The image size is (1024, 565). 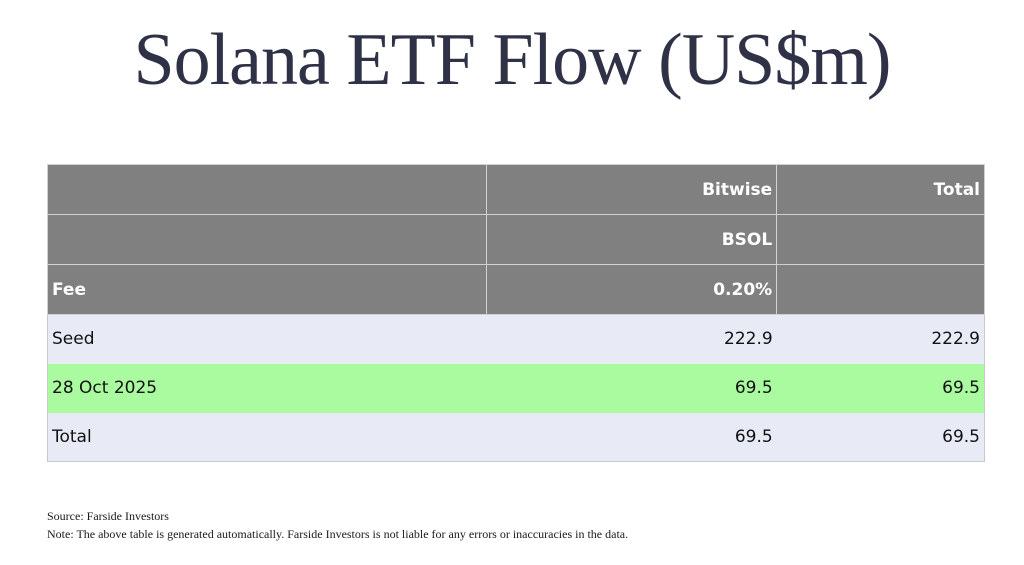 What do you see at coordinates (267, 388) in the screenshot?
I see `row-label-cell: 28 Oct 2025` at bounding box center [267, 388].